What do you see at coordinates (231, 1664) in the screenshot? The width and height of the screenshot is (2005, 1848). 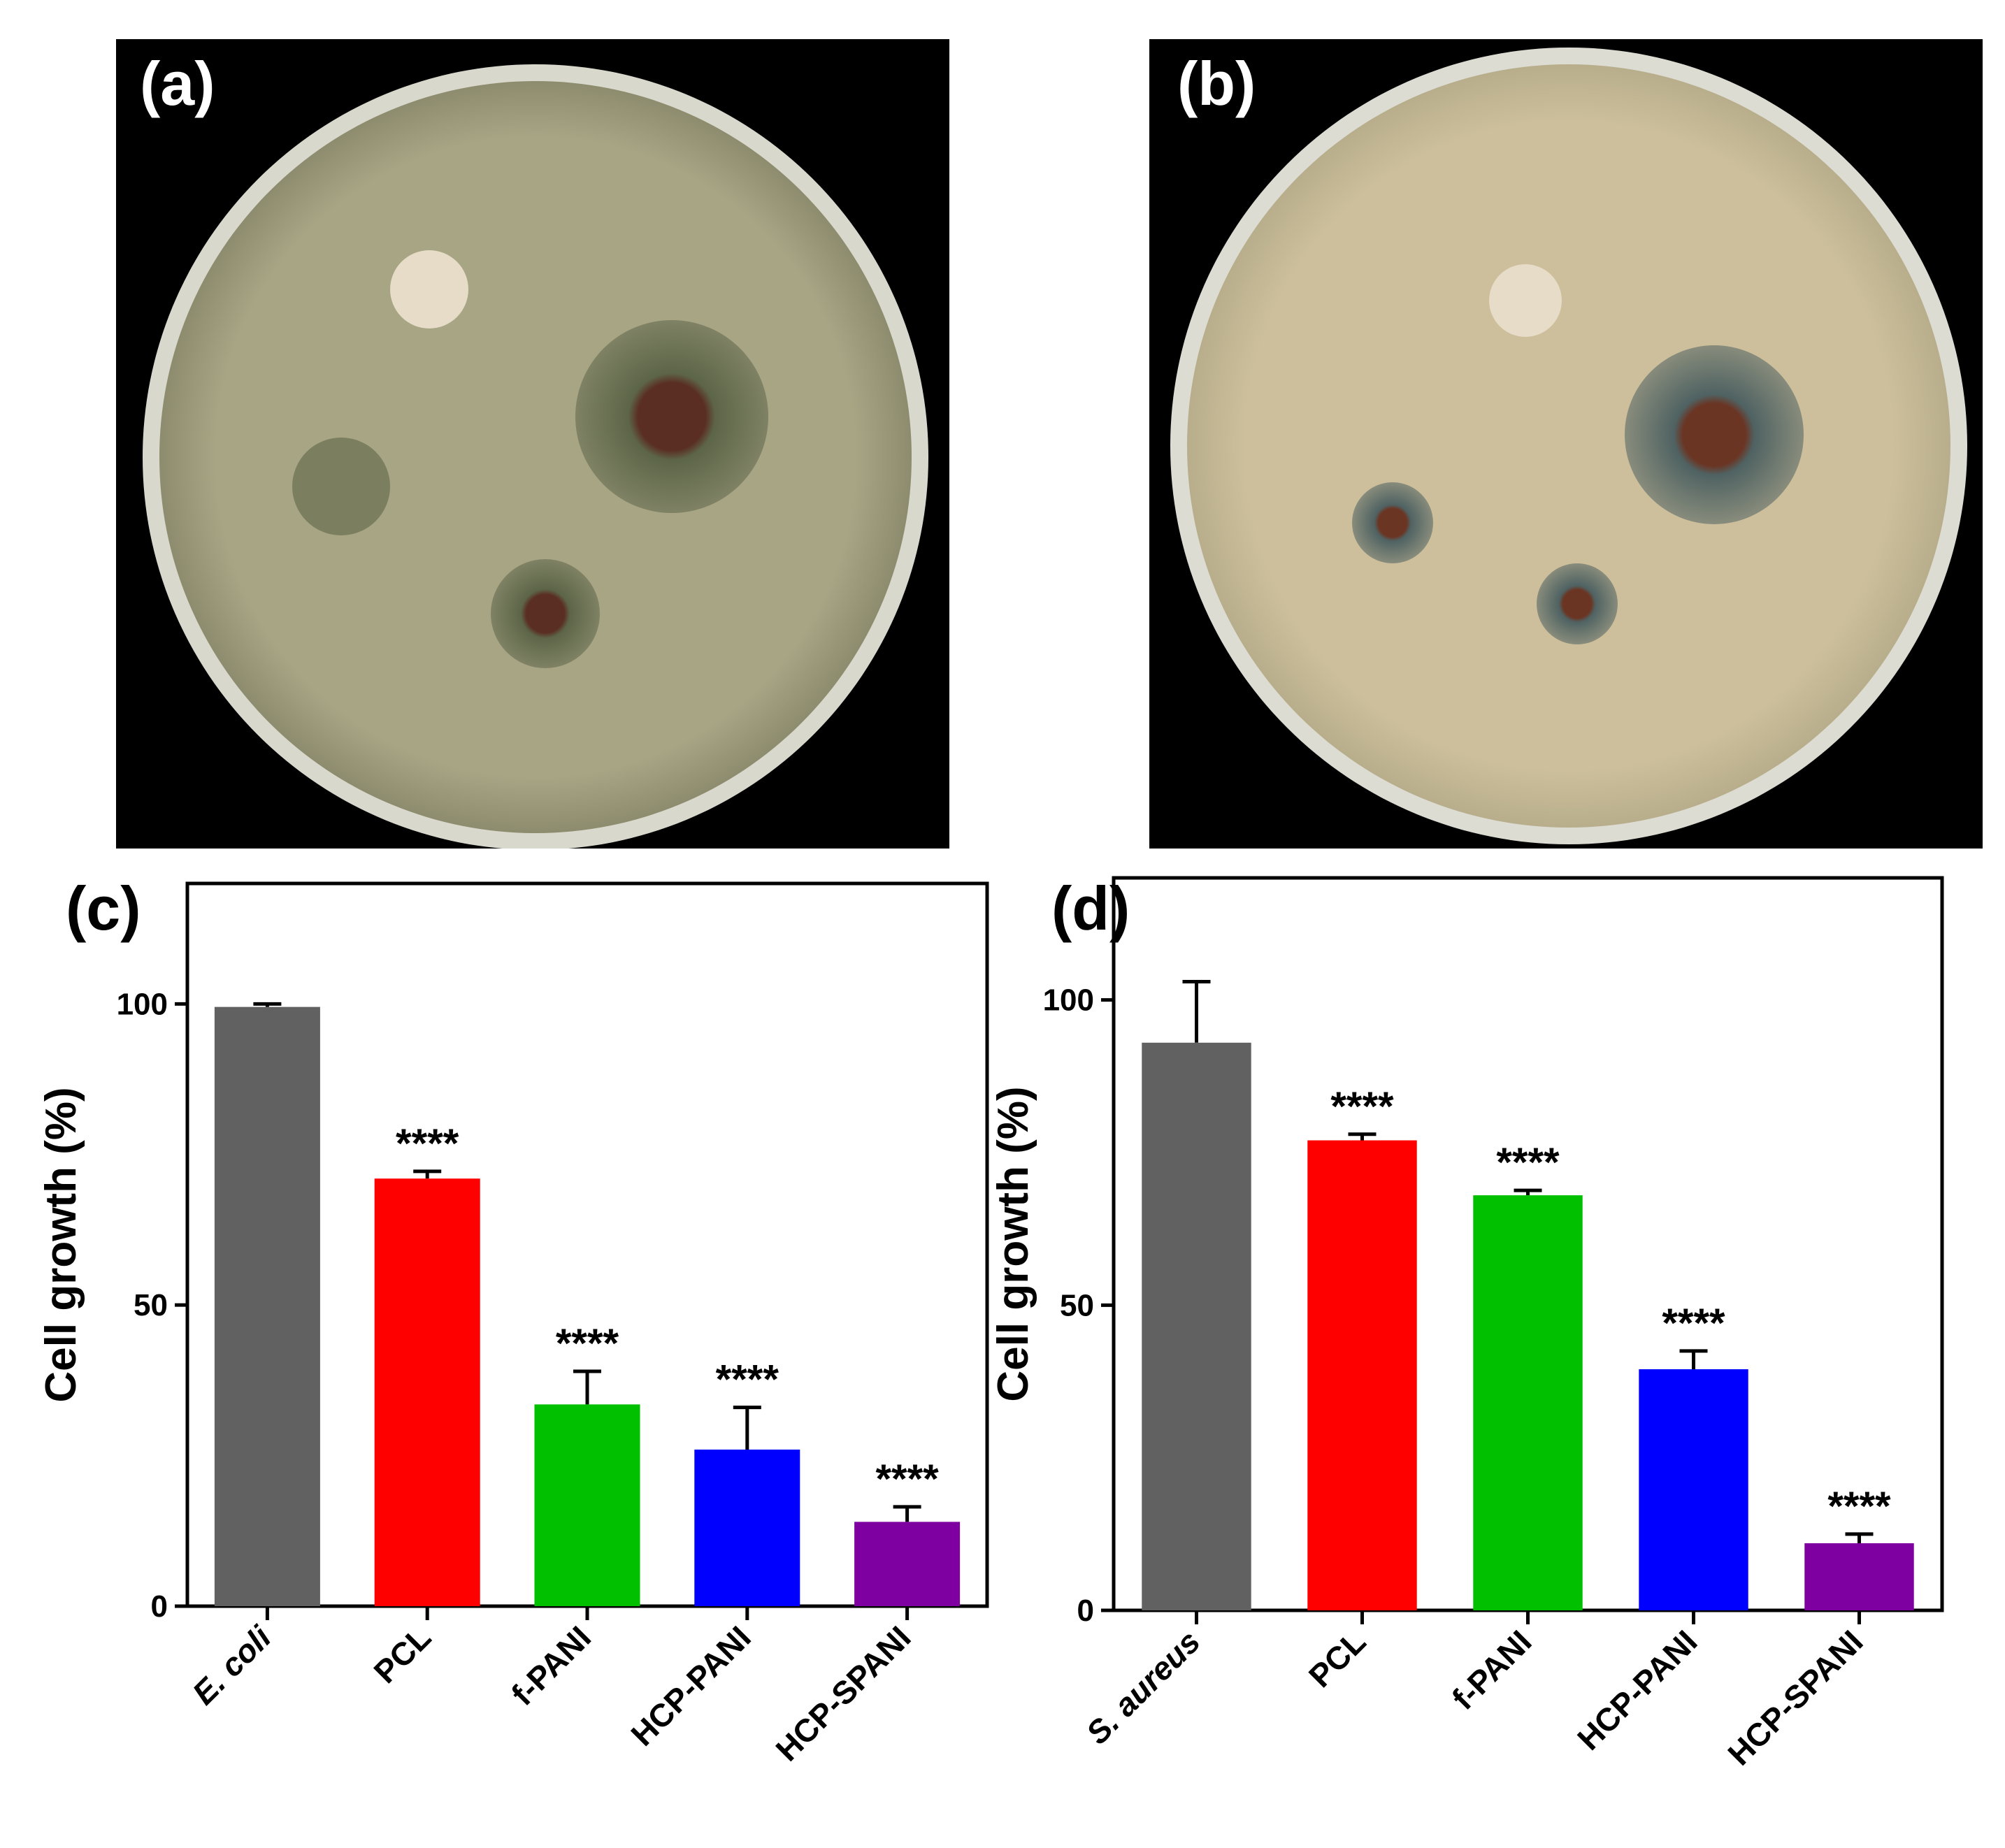 I see `x-tick-label: E. coli` at bounding box center [231, 1664].